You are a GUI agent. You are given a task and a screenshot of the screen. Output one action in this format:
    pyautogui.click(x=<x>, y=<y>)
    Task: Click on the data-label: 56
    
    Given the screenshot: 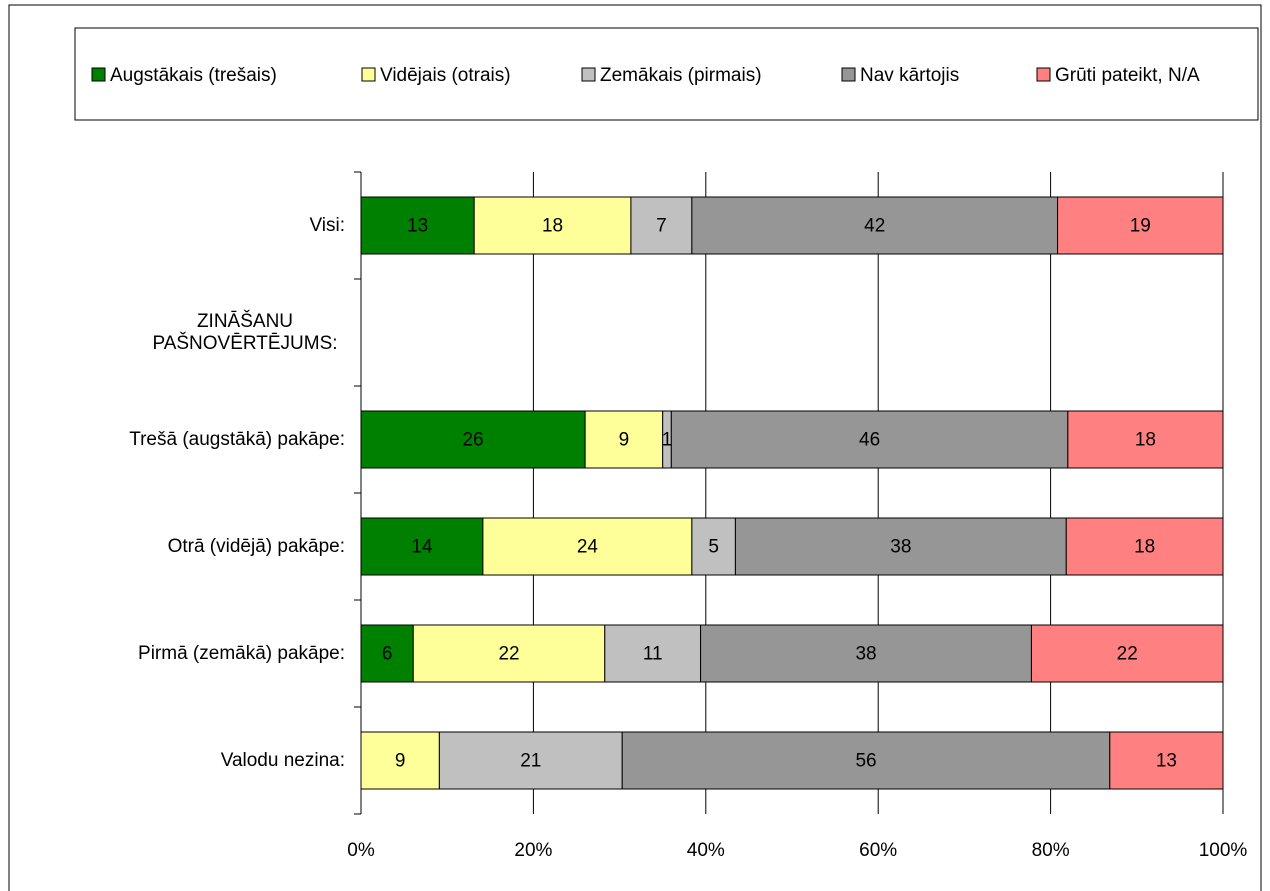 What is the action you would take?
    pyautogui.click(x=865, y=761)
    